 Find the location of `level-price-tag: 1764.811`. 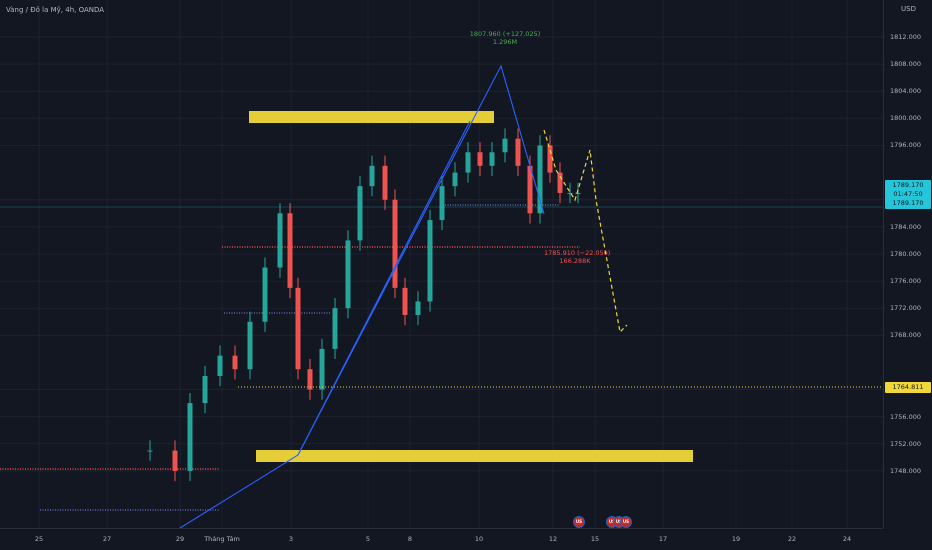

level-price-tag: 1764.811 is located at coordinates (908, 387).